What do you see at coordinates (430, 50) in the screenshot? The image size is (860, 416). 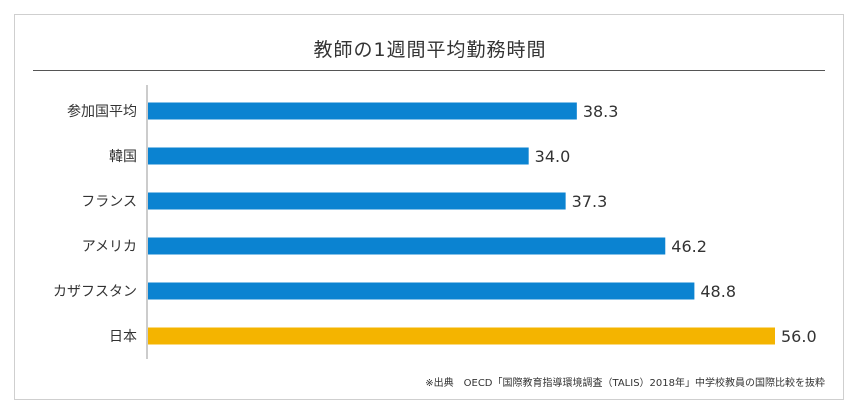 I see `chart-title: 教師の1週間平均勤務時間` at bounding box center [430, 50].